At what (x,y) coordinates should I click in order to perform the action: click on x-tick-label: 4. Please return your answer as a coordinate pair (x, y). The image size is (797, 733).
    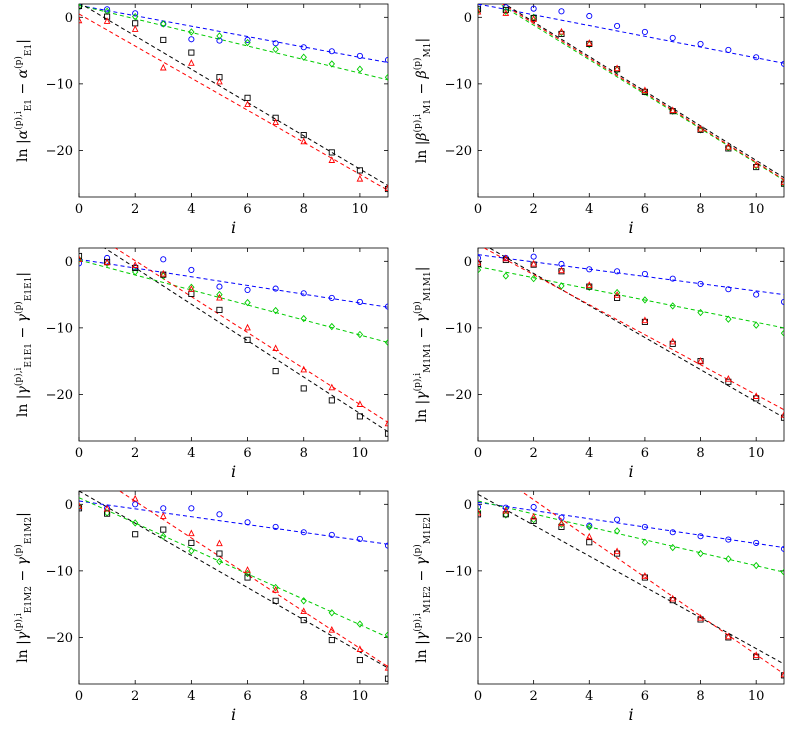
    Looking at the image, I should click on (191, 453).